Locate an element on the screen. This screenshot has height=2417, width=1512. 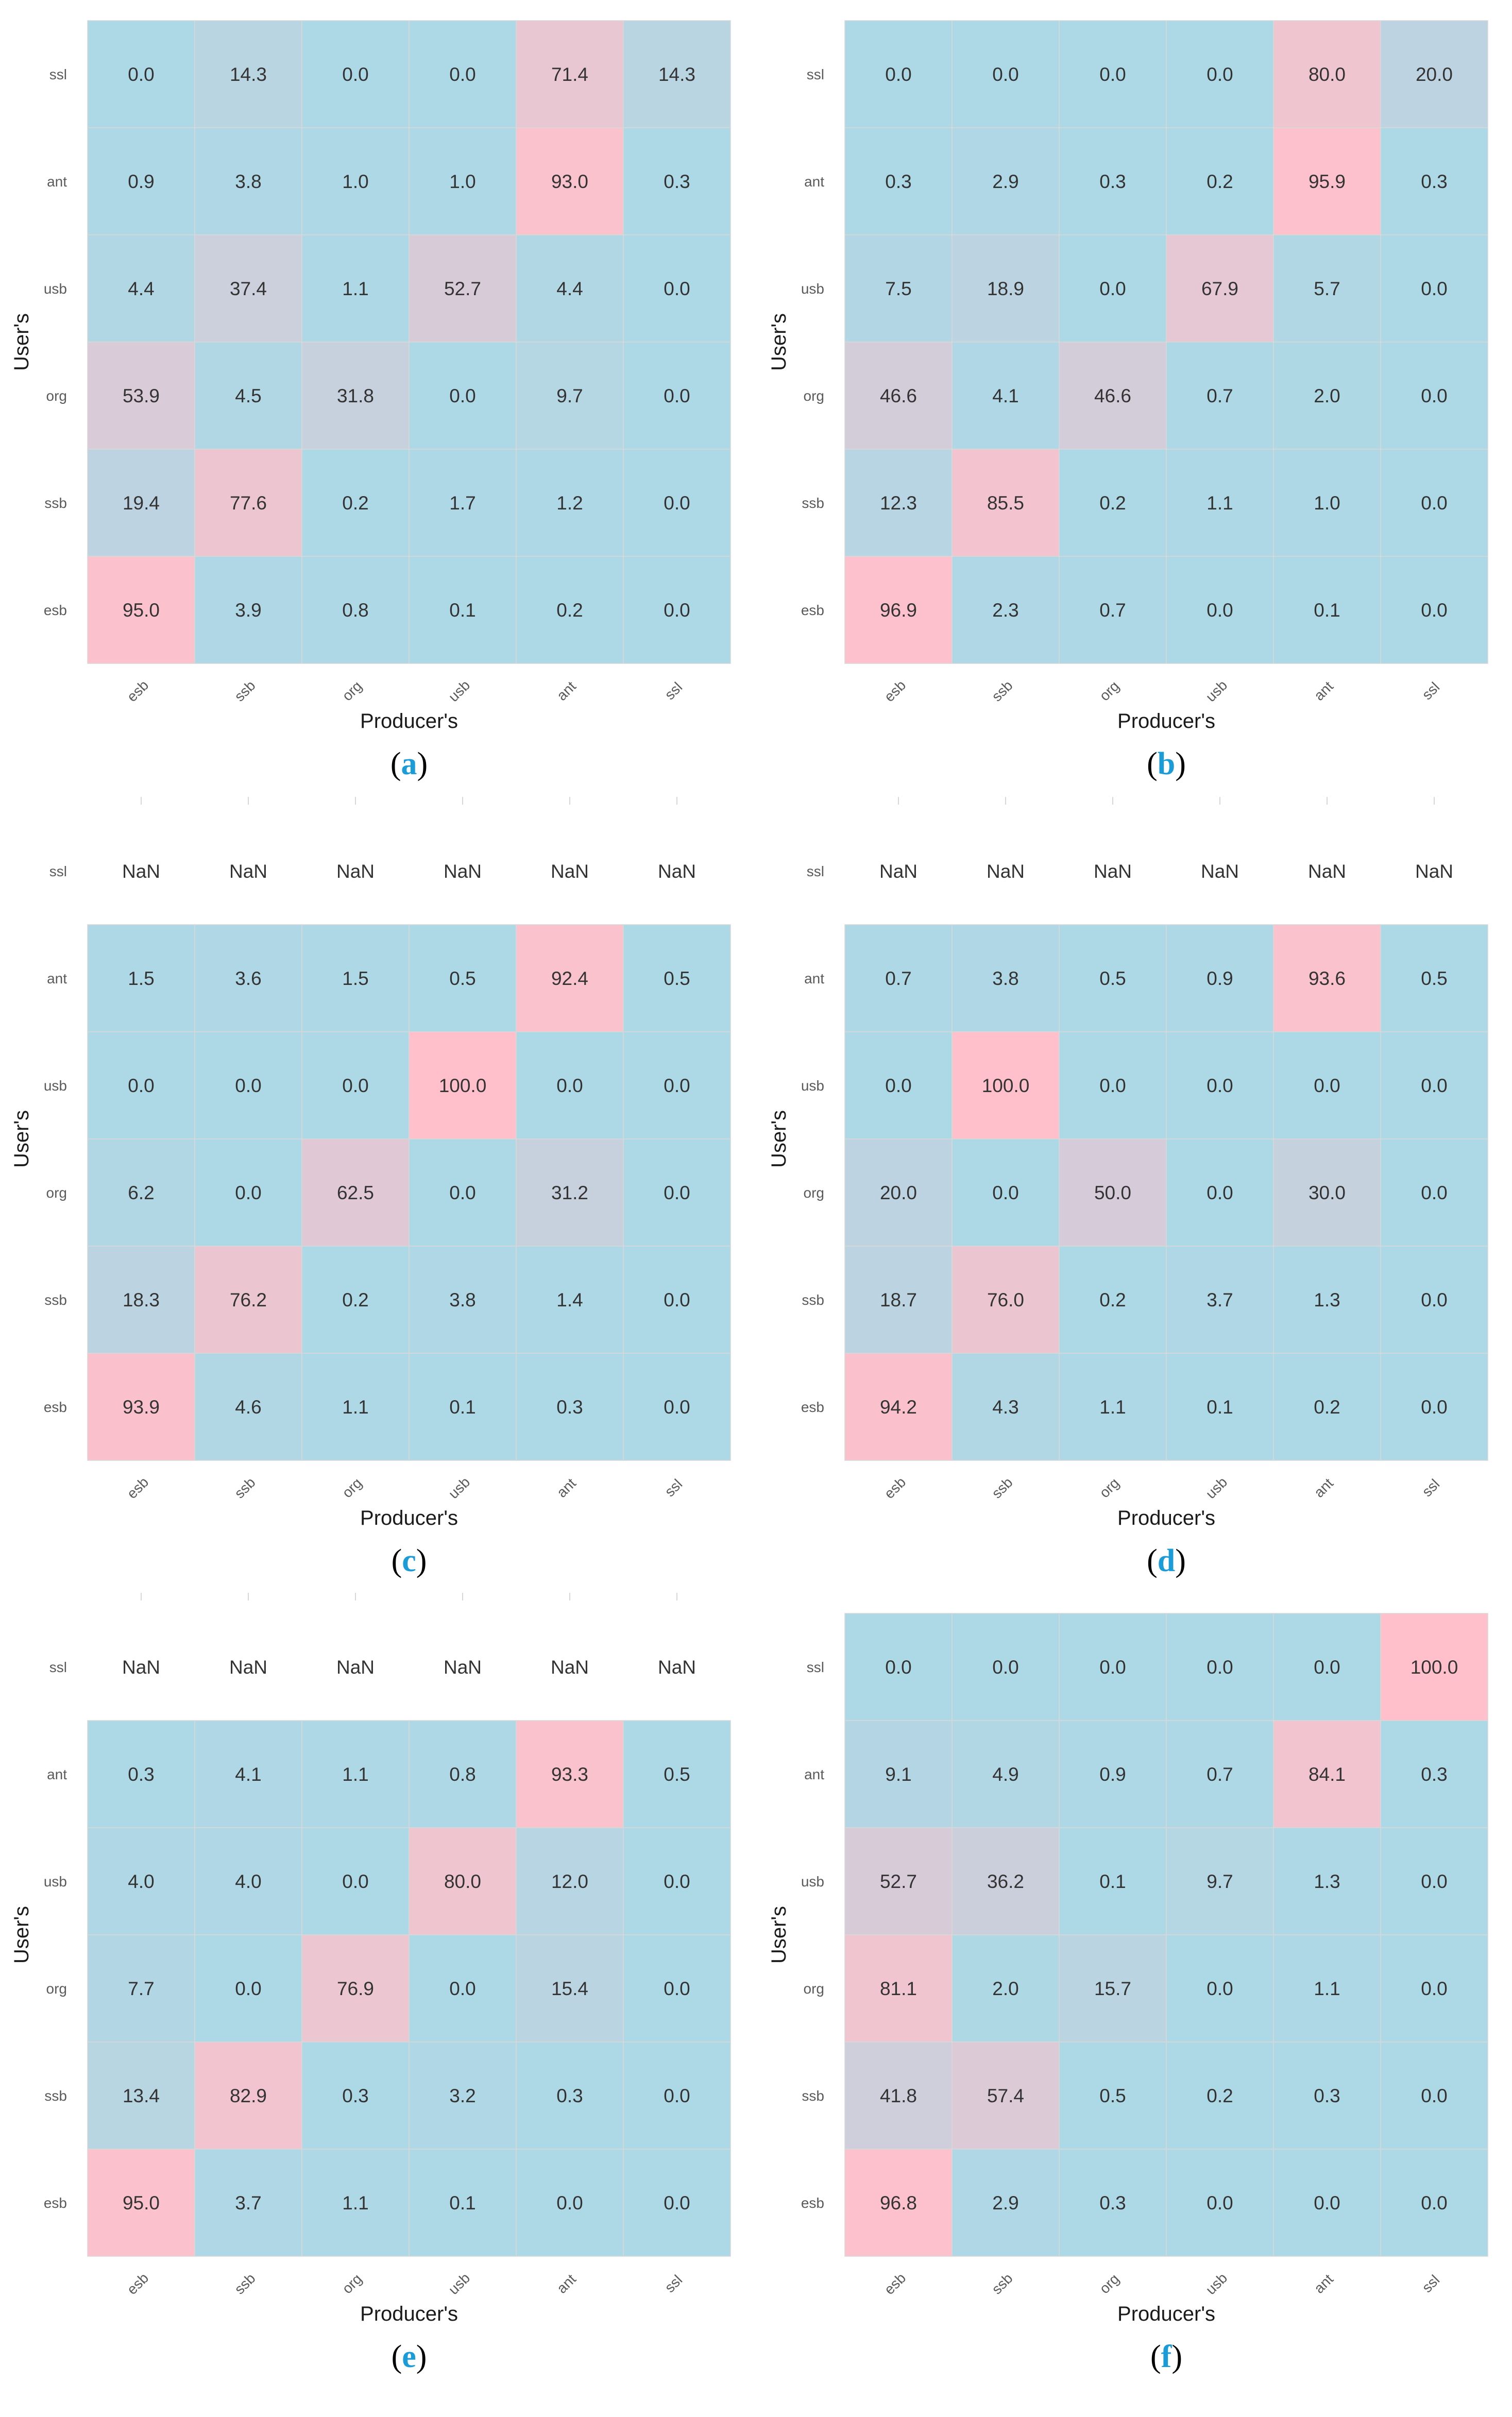
caption-letter: c is located at coordinates (409, 1561).